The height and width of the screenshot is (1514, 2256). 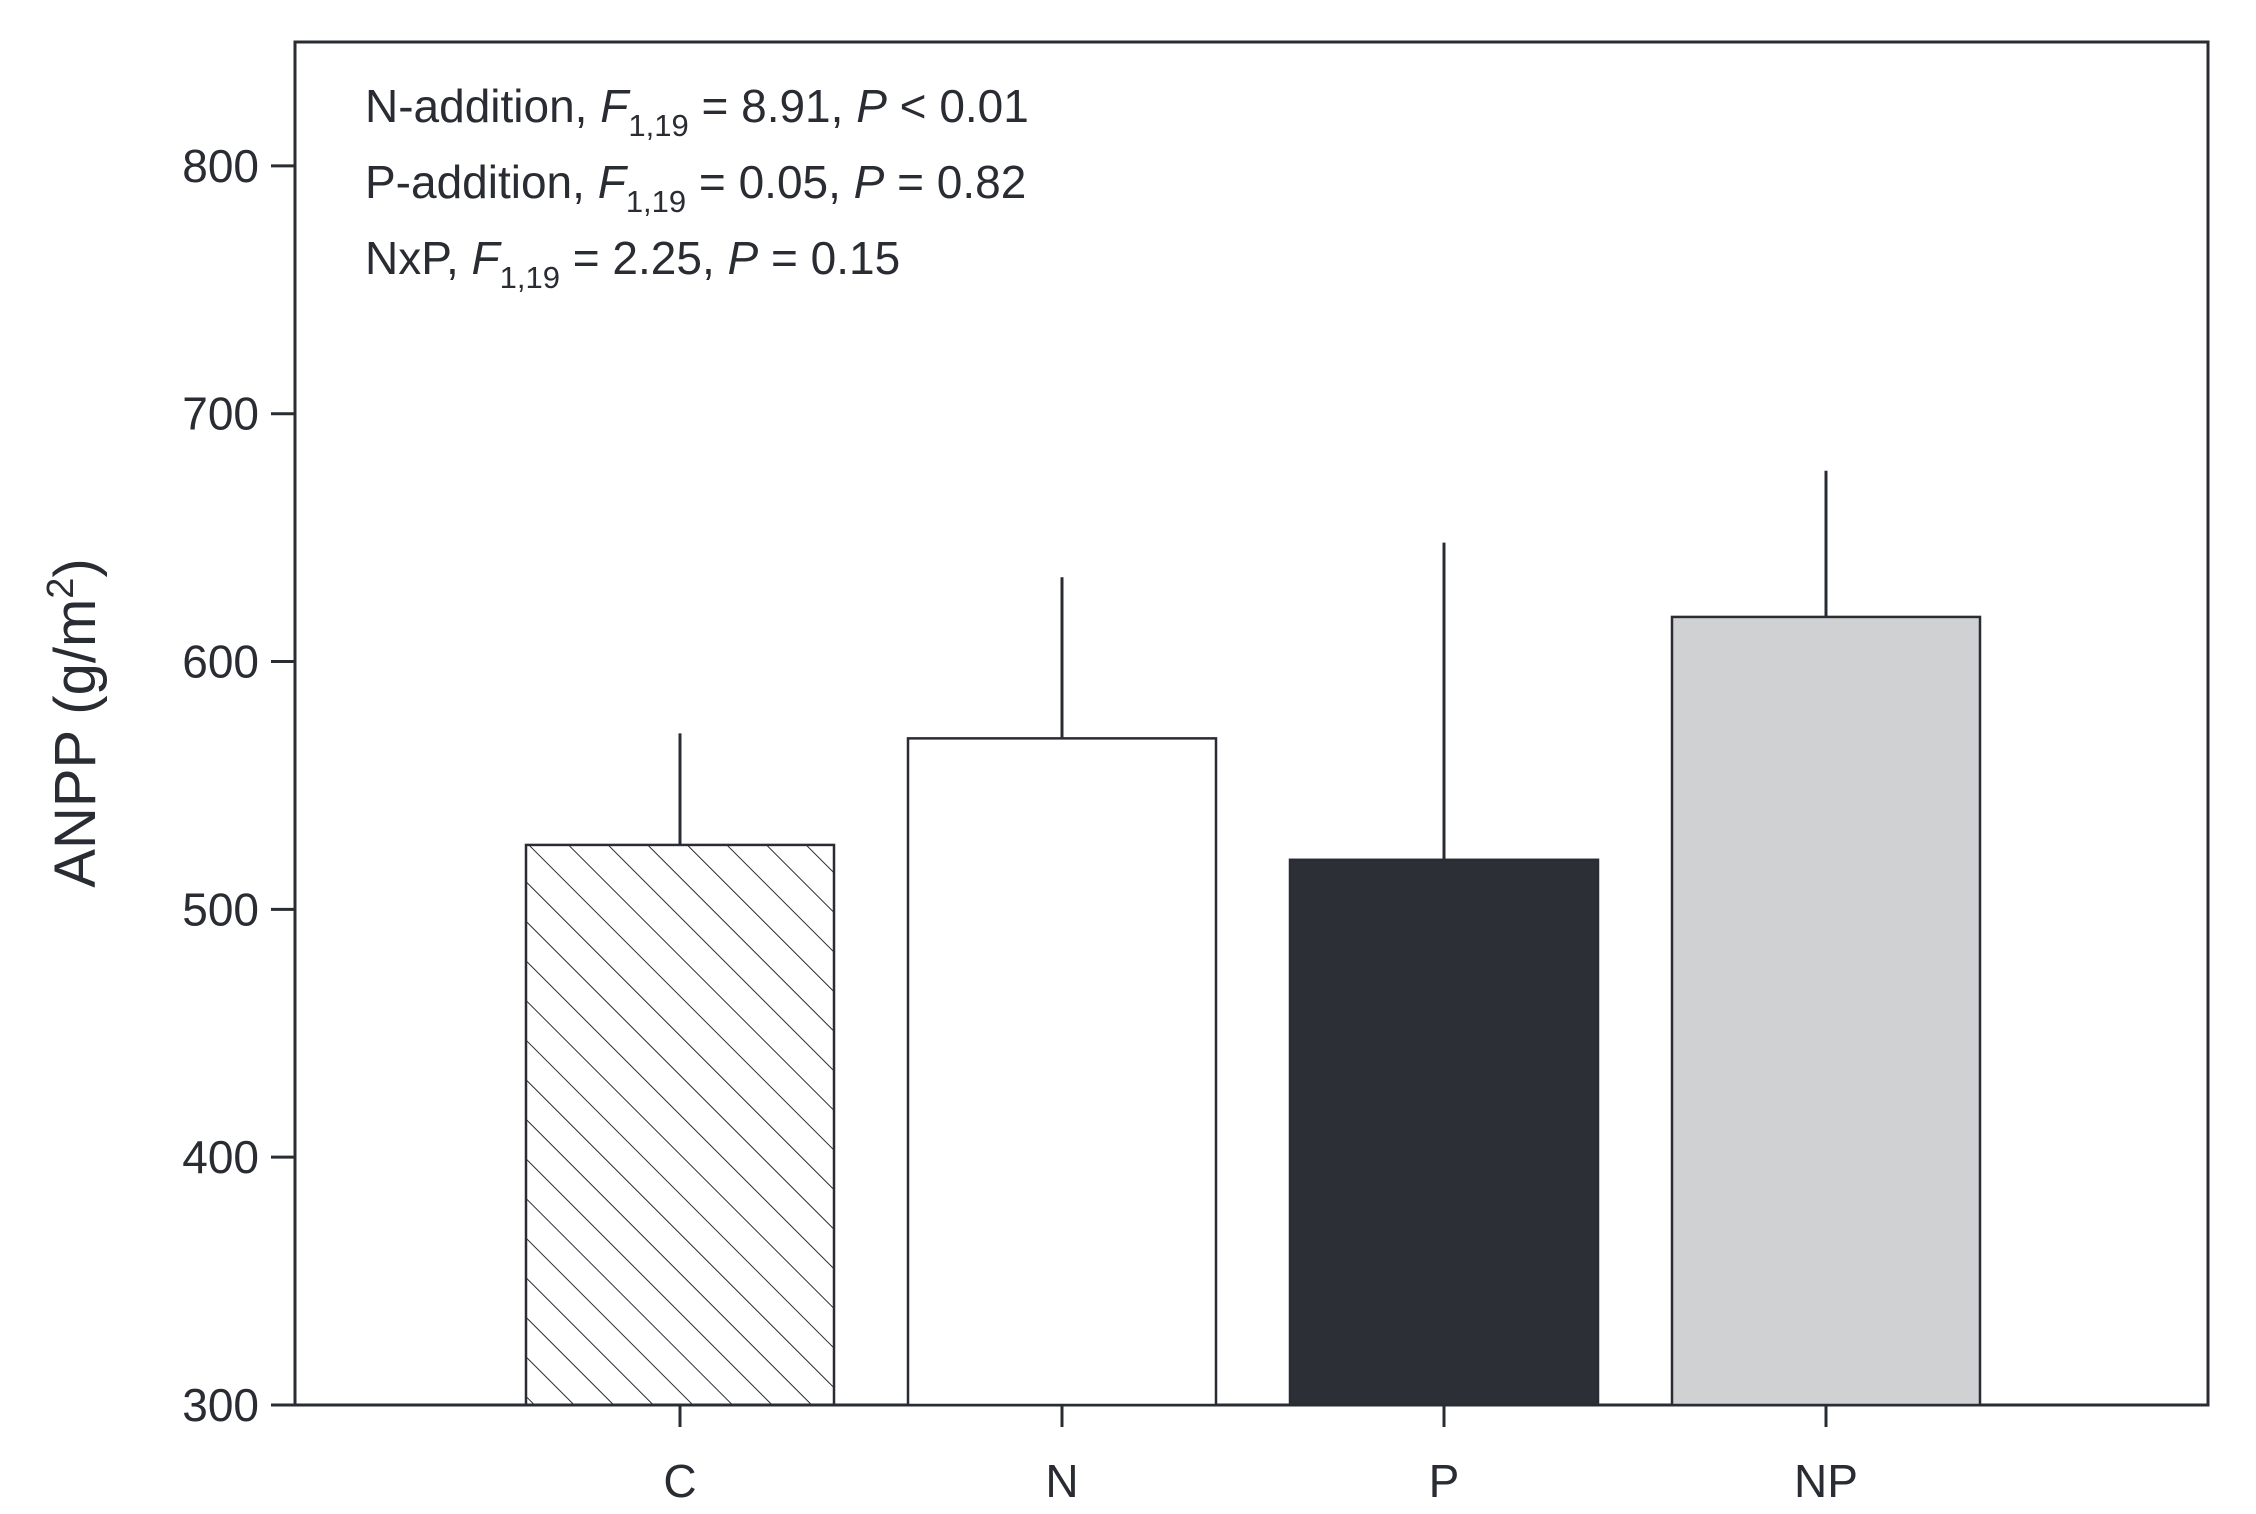 What do you see at coordinates (220, 909) in the screenshot?
I see `y-tick-label-500: 500` at bounding box center [220, 909].